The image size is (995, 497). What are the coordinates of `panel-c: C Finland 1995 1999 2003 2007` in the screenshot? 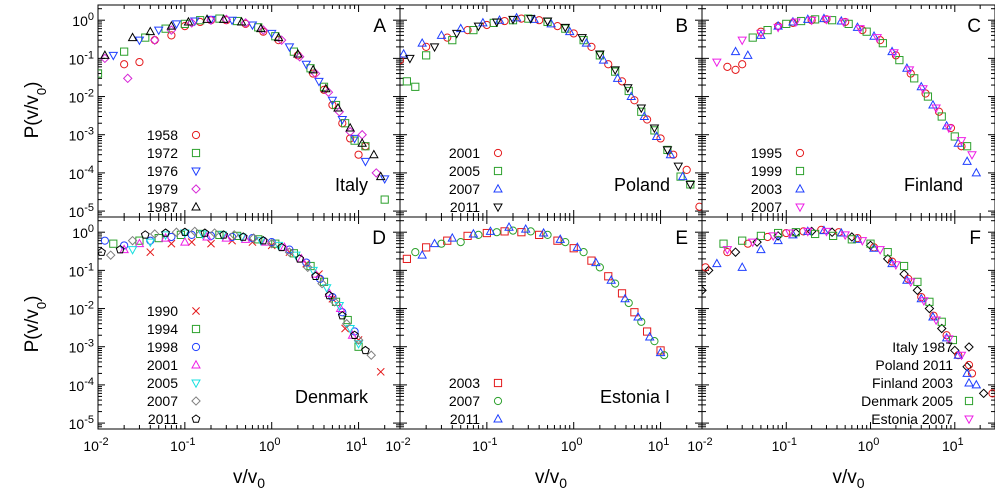 It's located at (848, 111).